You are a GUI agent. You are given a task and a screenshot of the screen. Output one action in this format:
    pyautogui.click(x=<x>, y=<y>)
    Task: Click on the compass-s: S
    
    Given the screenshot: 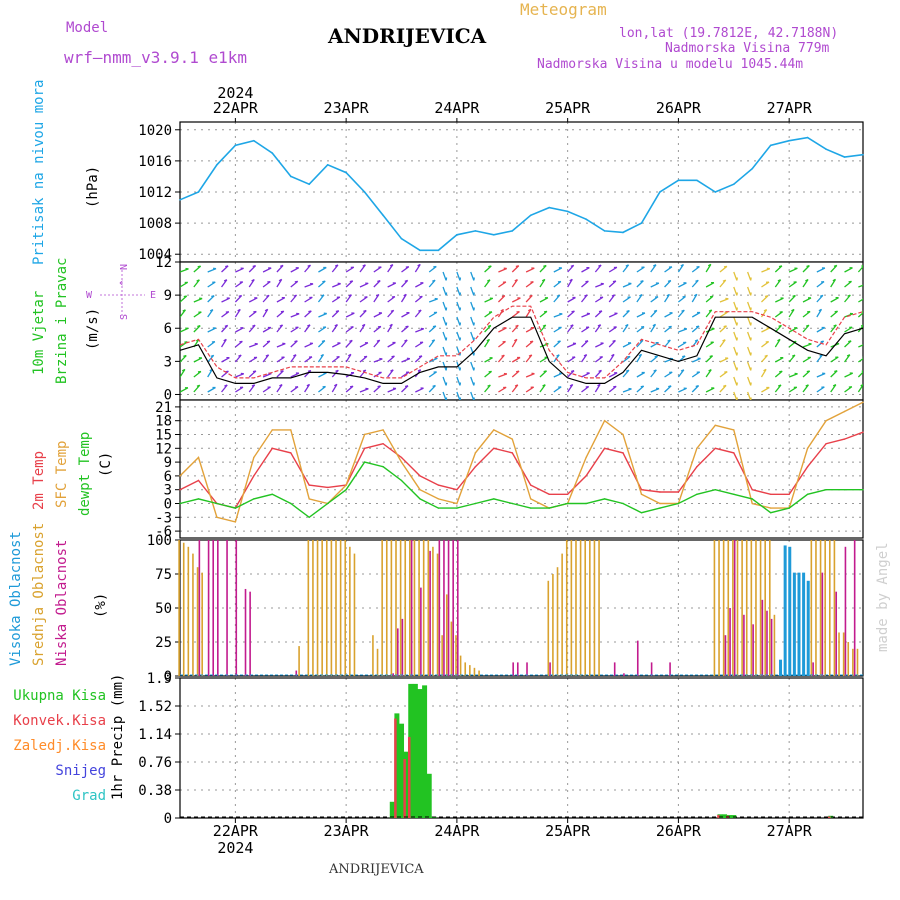 What is the action you would take?
    pyautogui.click(x=124, y=317)
    